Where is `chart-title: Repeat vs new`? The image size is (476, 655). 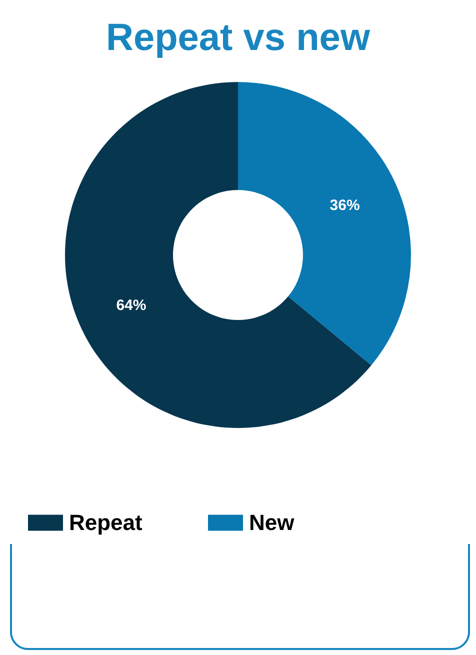 chart-title: Repeat vs new is located at coordinates (238, 38).